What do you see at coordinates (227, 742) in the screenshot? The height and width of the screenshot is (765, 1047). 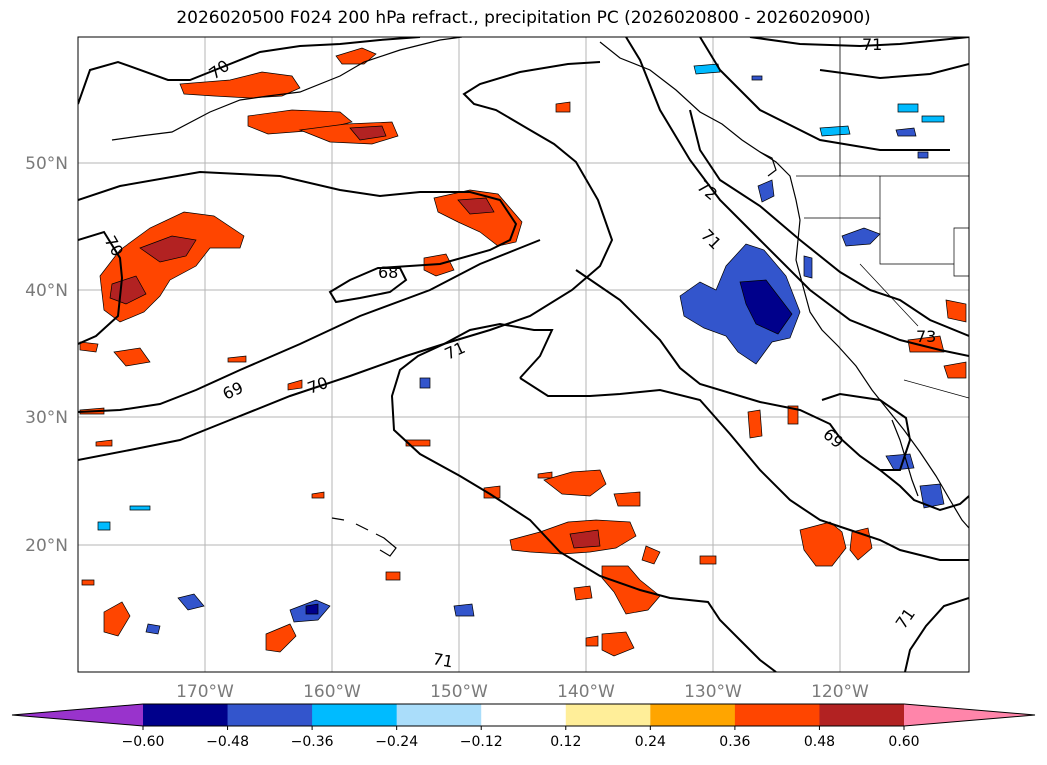 I see `colorbar-tick-label: −0.48` at bounding box center [227, 742].